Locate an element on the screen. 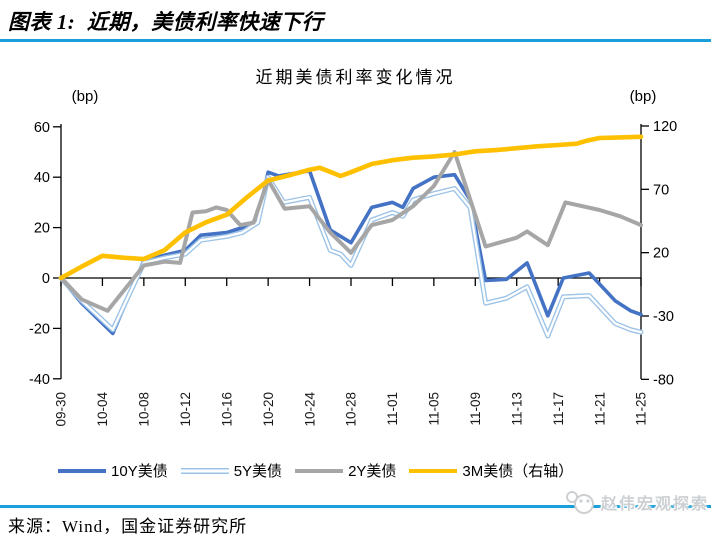  x-axis-tick-label: 10-28 is located at coordinates (351, 409).